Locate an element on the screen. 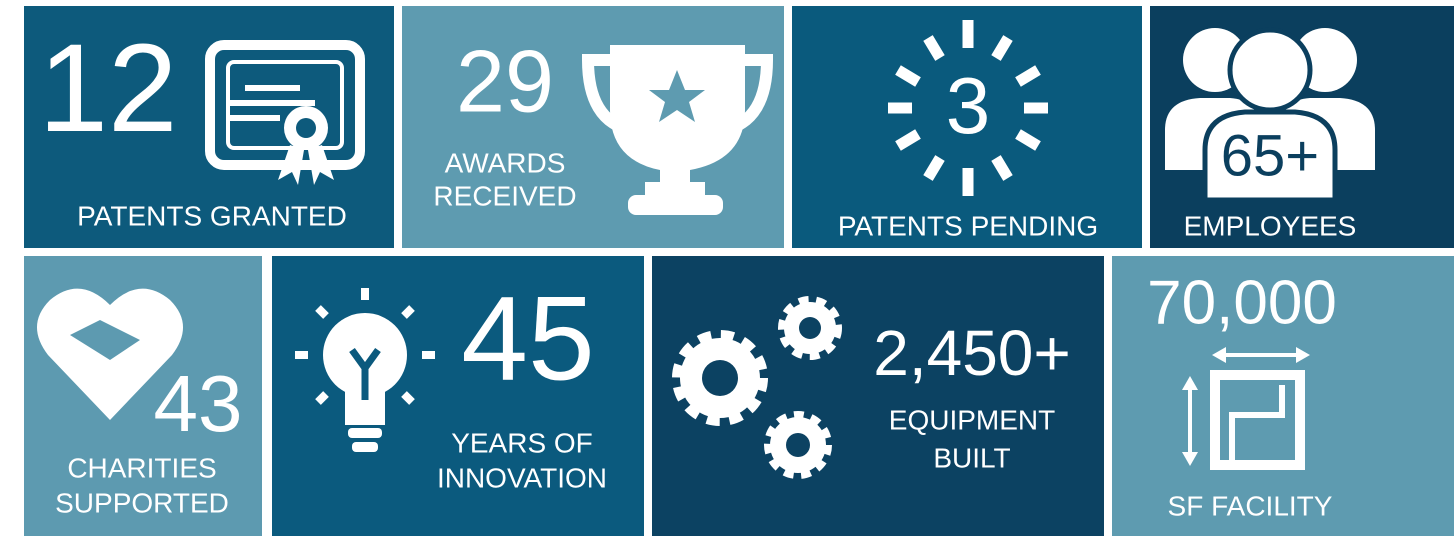 The image size is (1454, 536). tile is located at coordinates (458, 396).